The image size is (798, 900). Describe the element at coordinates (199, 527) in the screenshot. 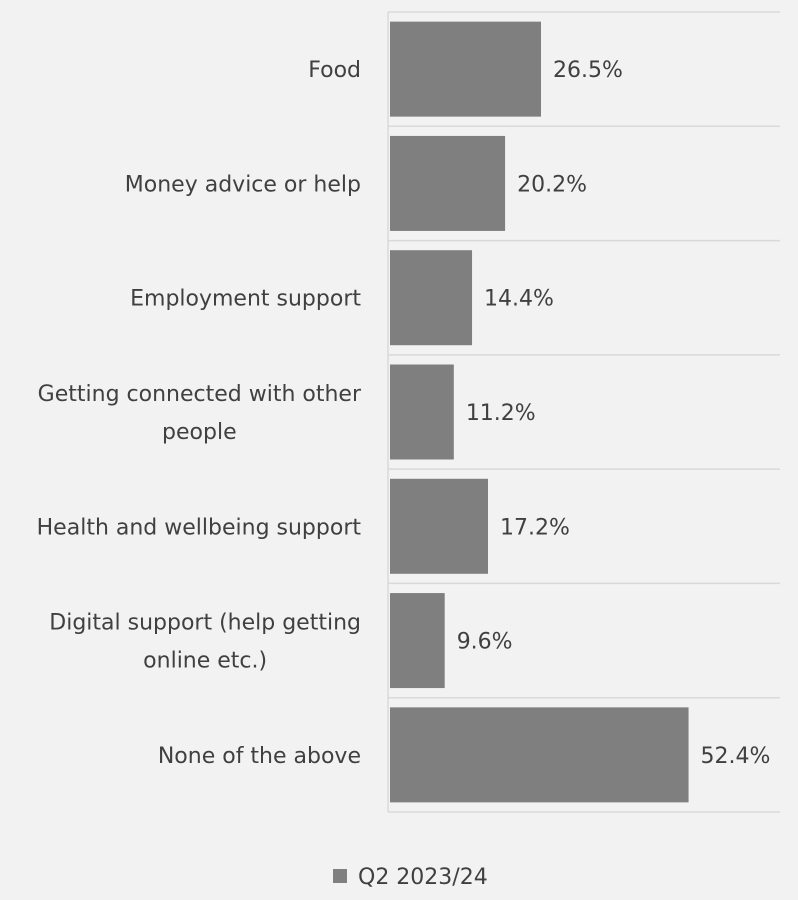

I see `category-label: Health and wellbeing support` at that location.